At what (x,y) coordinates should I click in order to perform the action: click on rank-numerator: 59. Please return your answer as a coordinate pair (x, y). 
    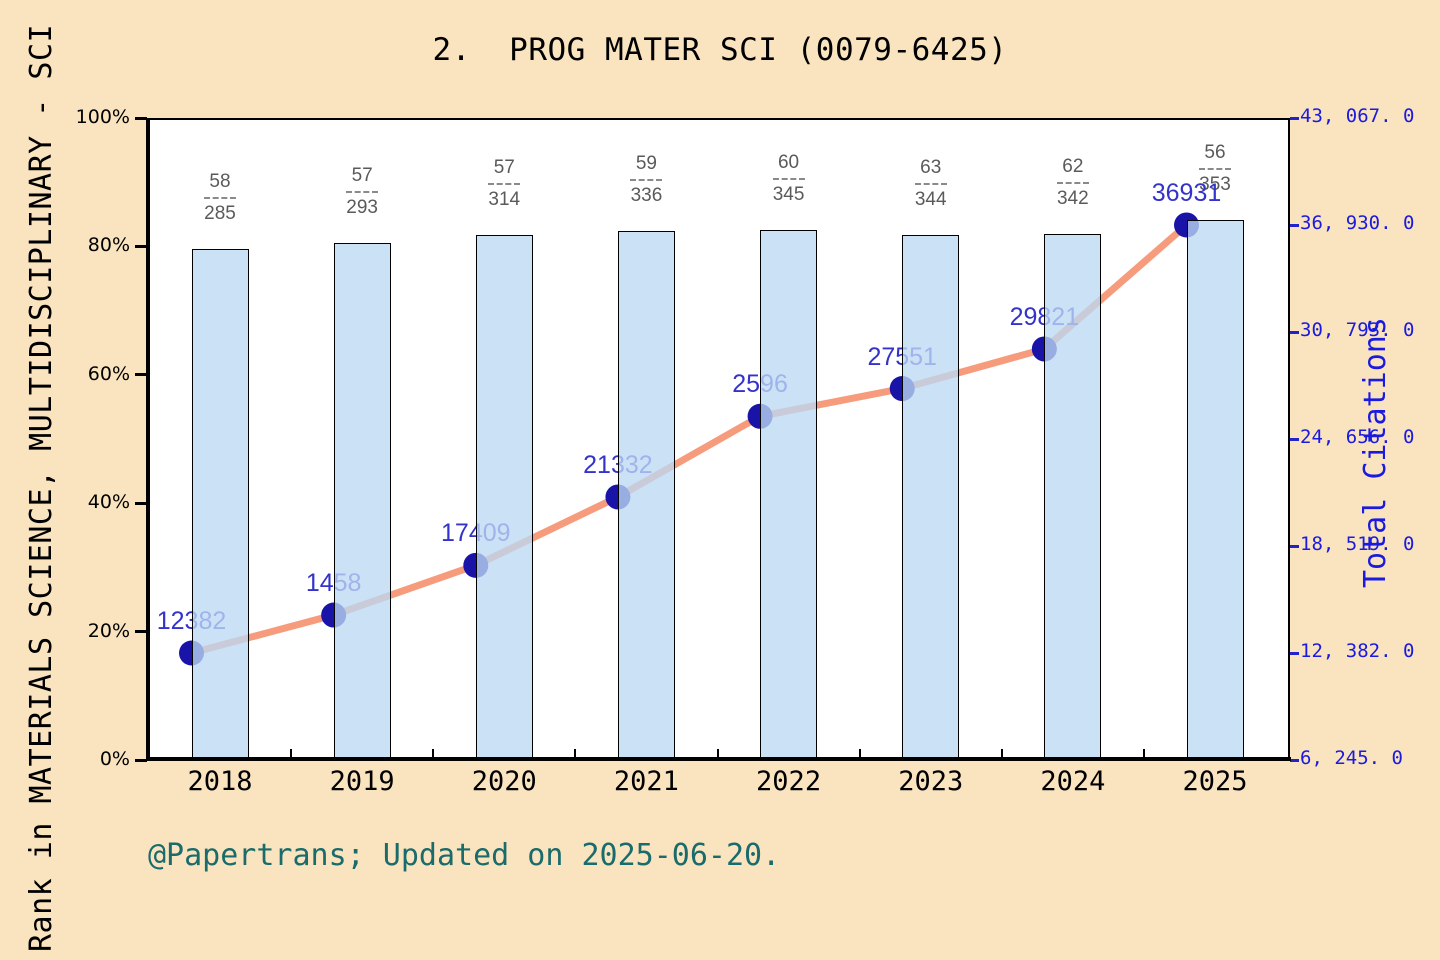
    Looking at the image, I should click on (646, 163).